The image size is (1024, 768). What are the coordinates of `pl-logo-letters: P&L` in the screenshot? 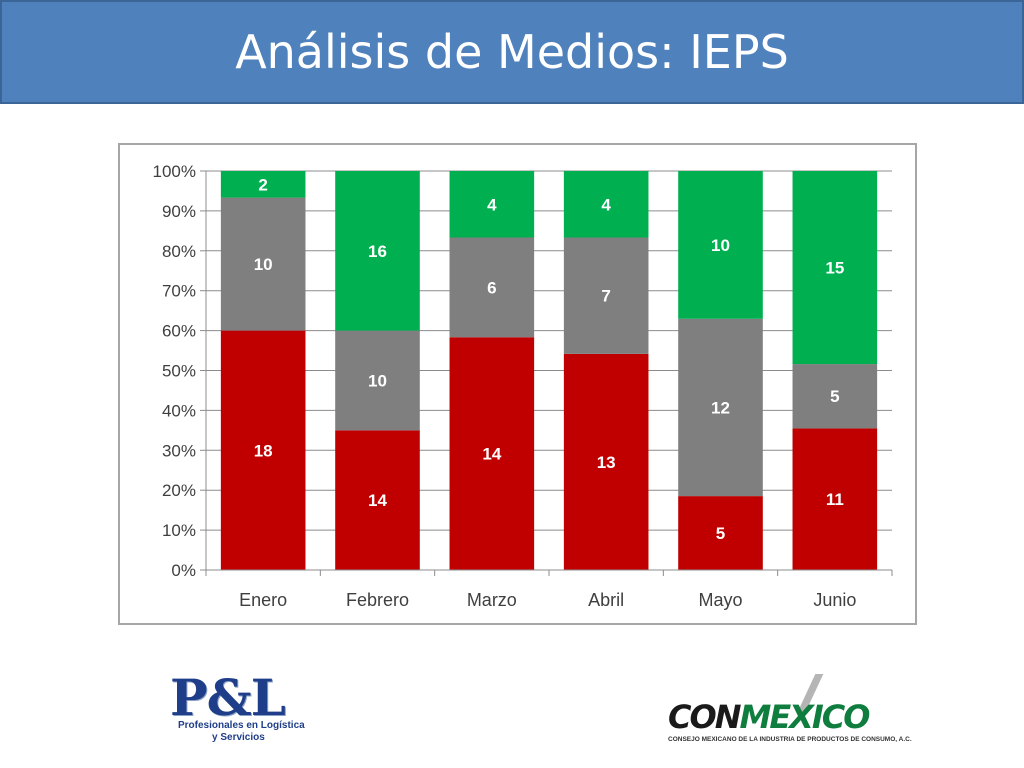 It's located at (228, 697).